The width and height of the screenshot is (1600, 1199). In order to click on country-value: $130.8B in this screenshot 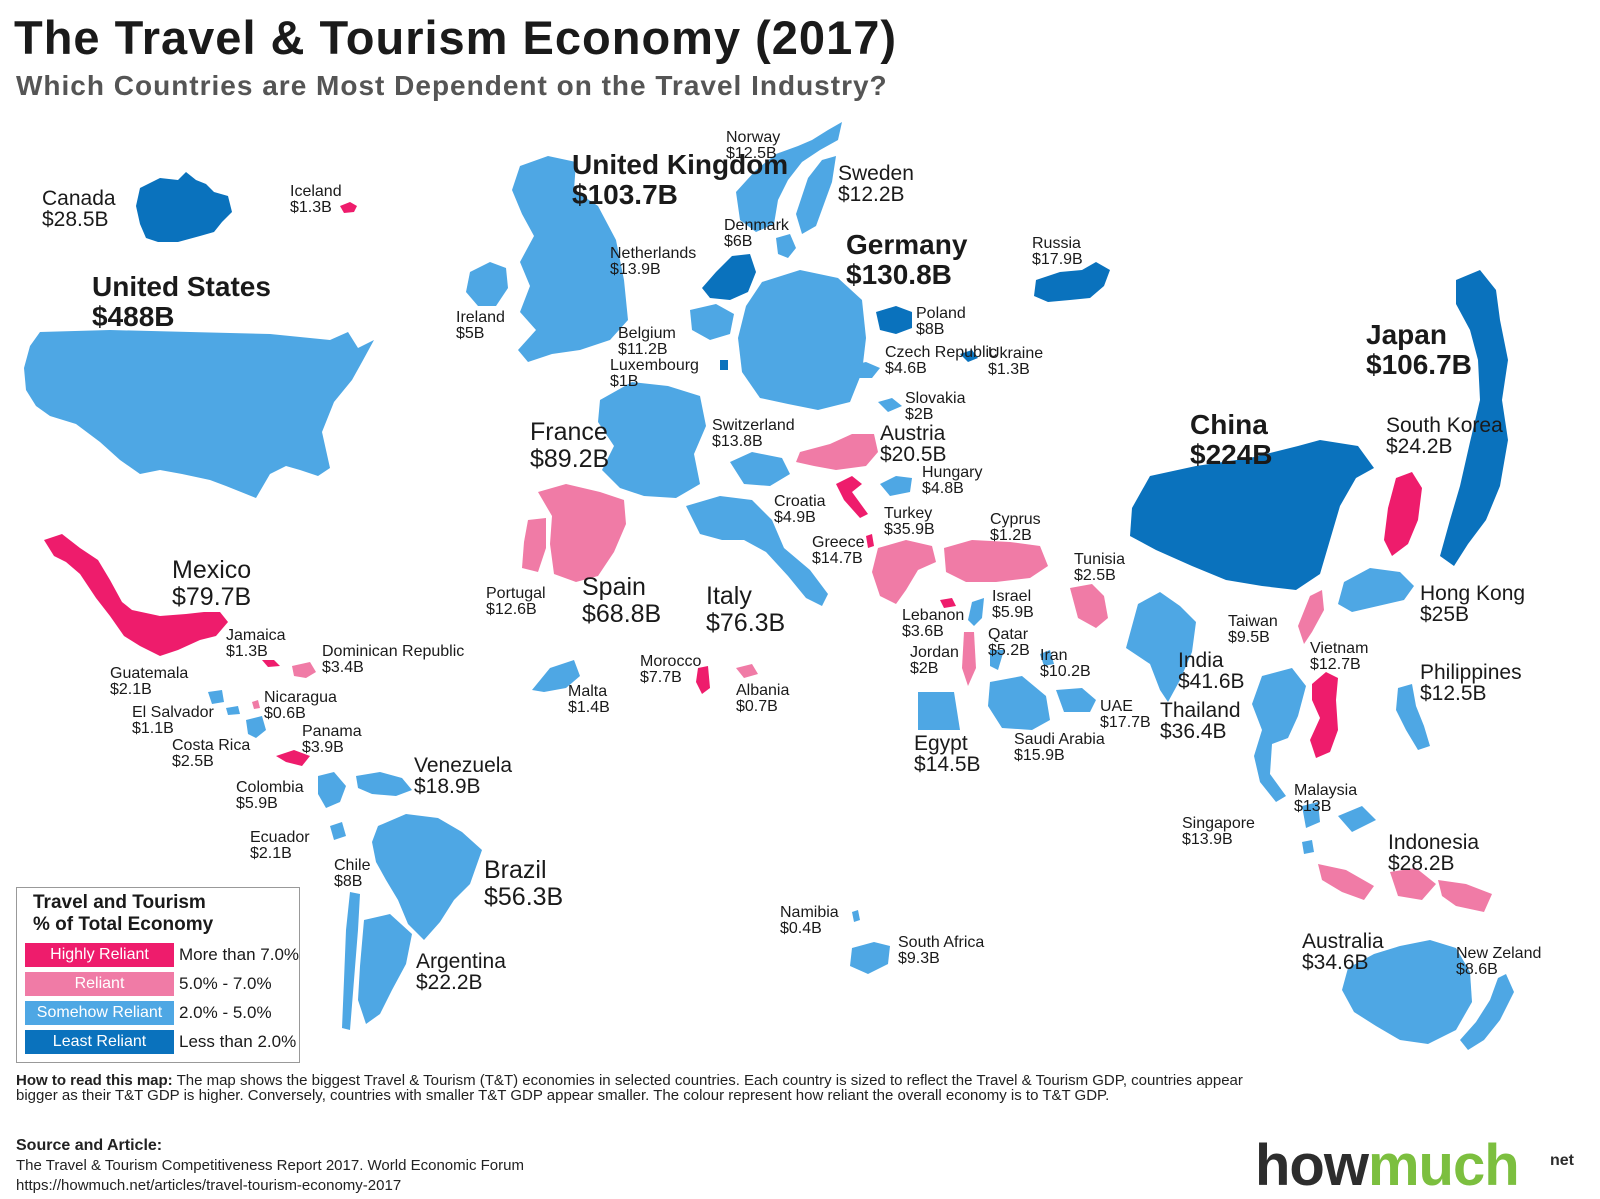, I will do `click(899, 274)`.